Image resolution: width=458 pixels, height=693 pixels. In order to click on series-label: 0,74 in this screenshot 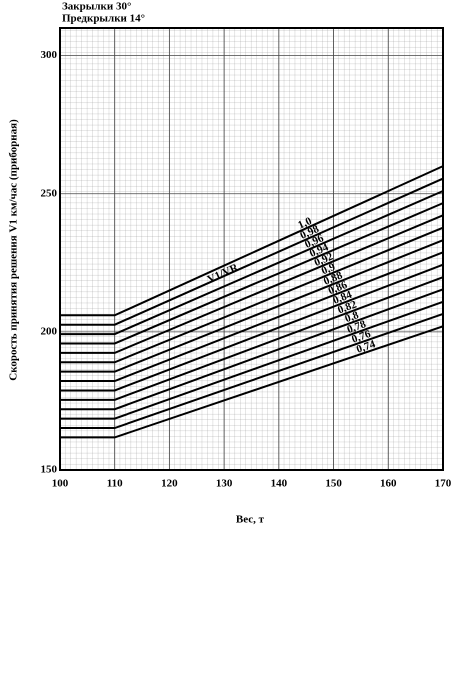, I will do `click(366, 347)`.